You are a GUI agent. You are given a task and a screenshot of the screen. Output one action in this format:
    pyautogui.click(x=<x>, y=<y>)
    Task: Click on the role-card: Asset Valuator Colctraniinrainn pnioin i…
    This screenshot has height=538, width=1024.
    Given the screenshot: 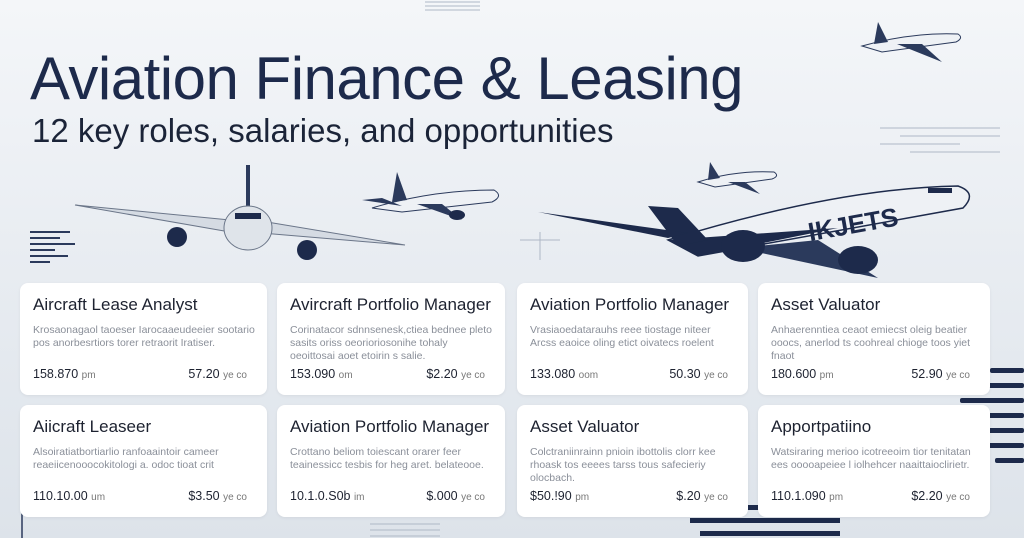 What is the action you would take?
    pyautogui.click(x=632, y=461)
    